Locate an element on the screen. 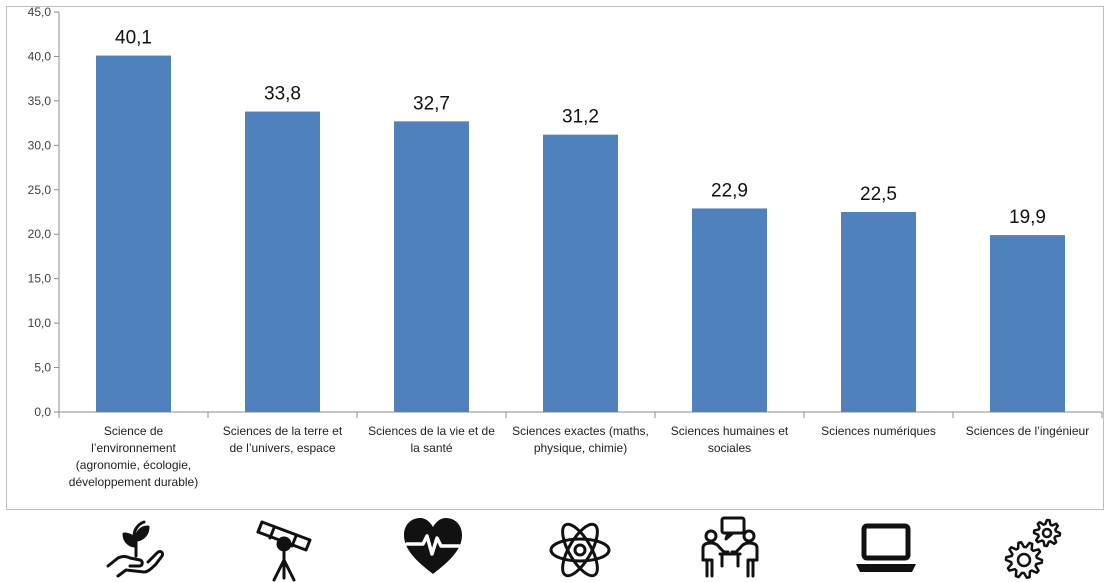 This screenshot has width=1109, height=582. y-tick-label: 30,0 is located at coordinates (40, 145).